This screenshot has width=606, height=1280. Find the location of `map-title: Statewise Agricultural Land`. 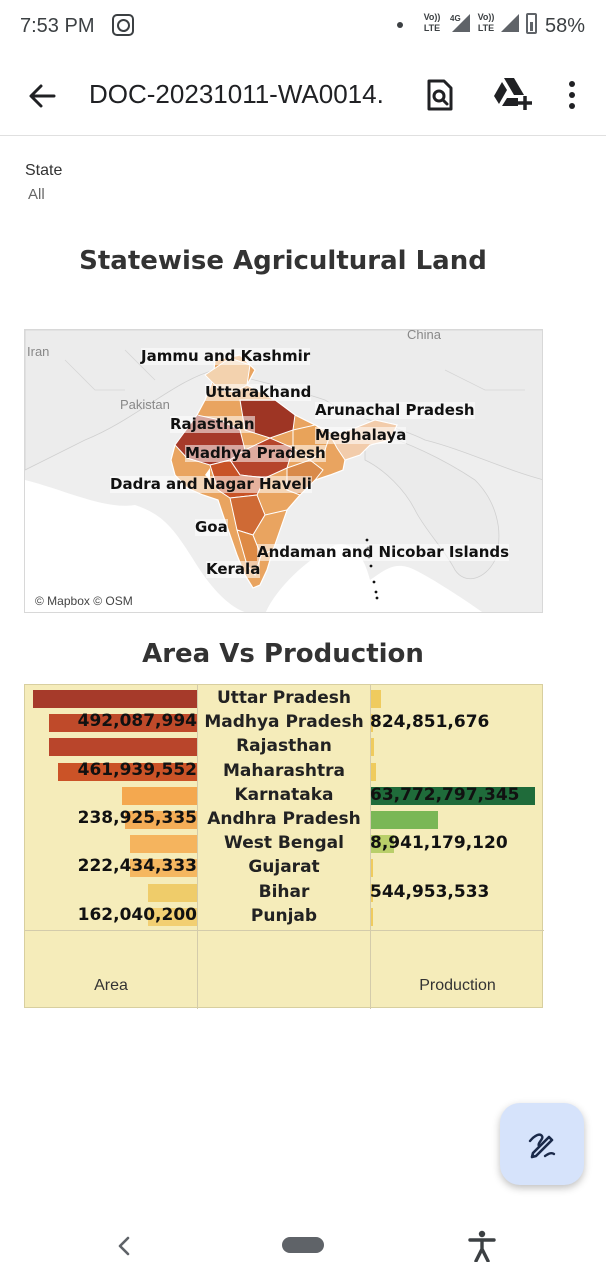

map-title: Statewise Agricultural Land is located at coordinates (283, 261).